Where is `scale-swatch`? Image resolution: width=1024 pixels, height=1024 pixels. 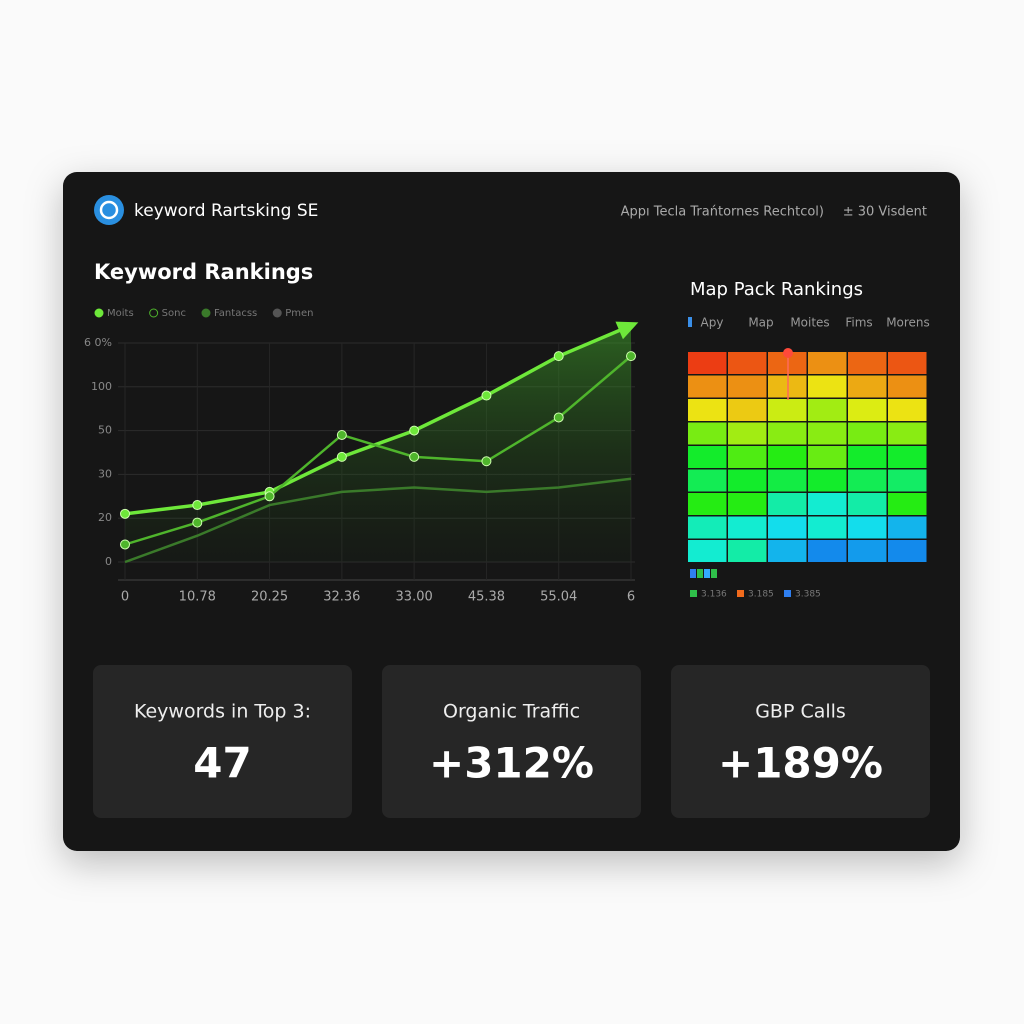 scale-swatch is located at coordinates (693, 573).